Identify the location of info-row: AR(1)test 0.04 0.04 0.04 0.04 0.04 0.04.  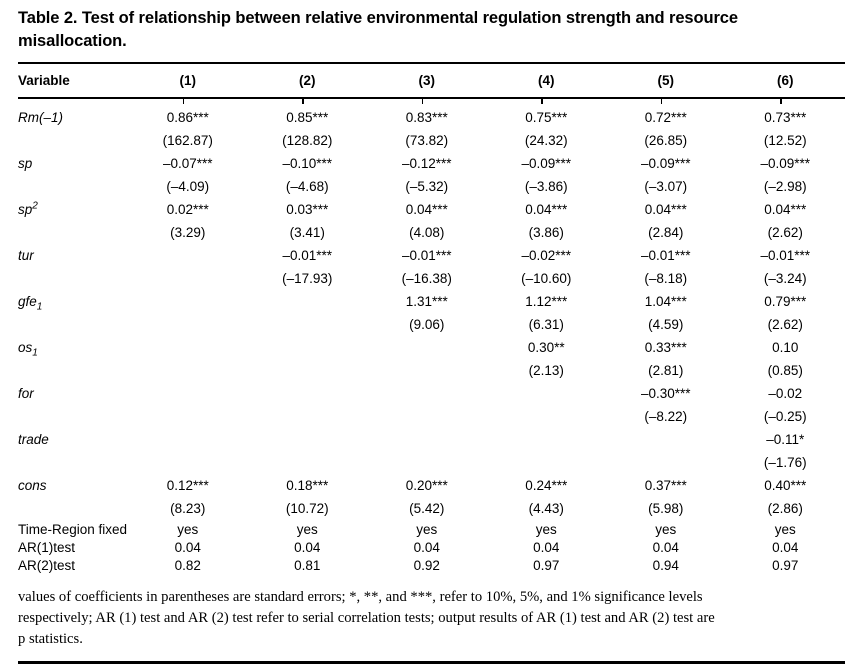
(431, 547).